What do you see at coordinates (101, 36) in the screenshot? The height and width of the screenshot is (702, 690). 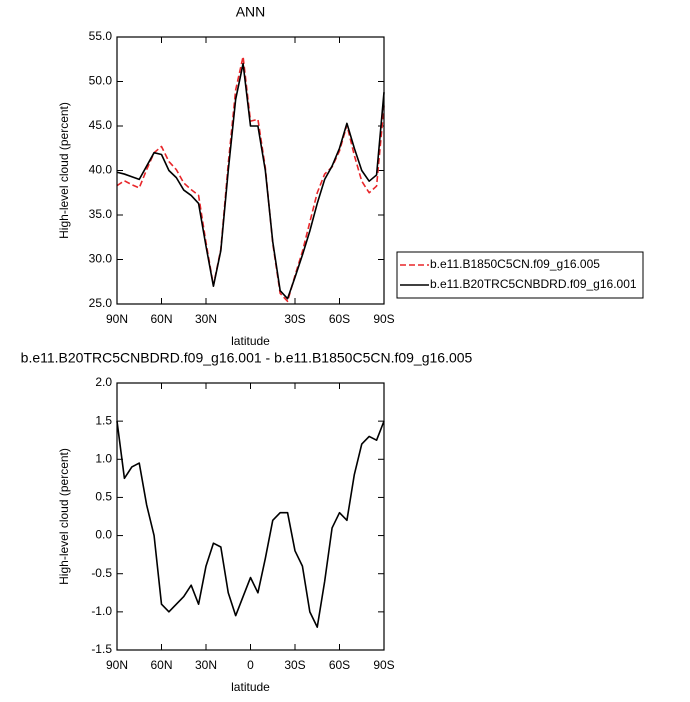 I see `y-tick-label: 55.0` at bounding box center [101, 36].